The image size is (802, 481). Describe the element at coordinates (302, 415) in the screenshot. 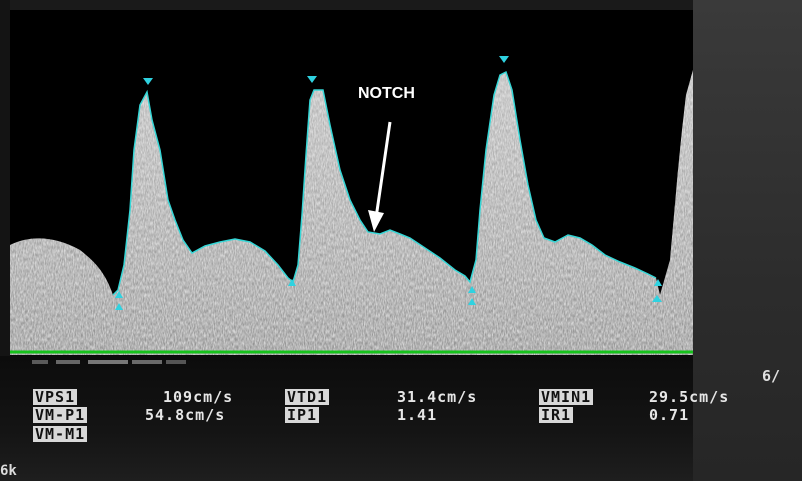

I see `label-ip1: IP1` at that location.